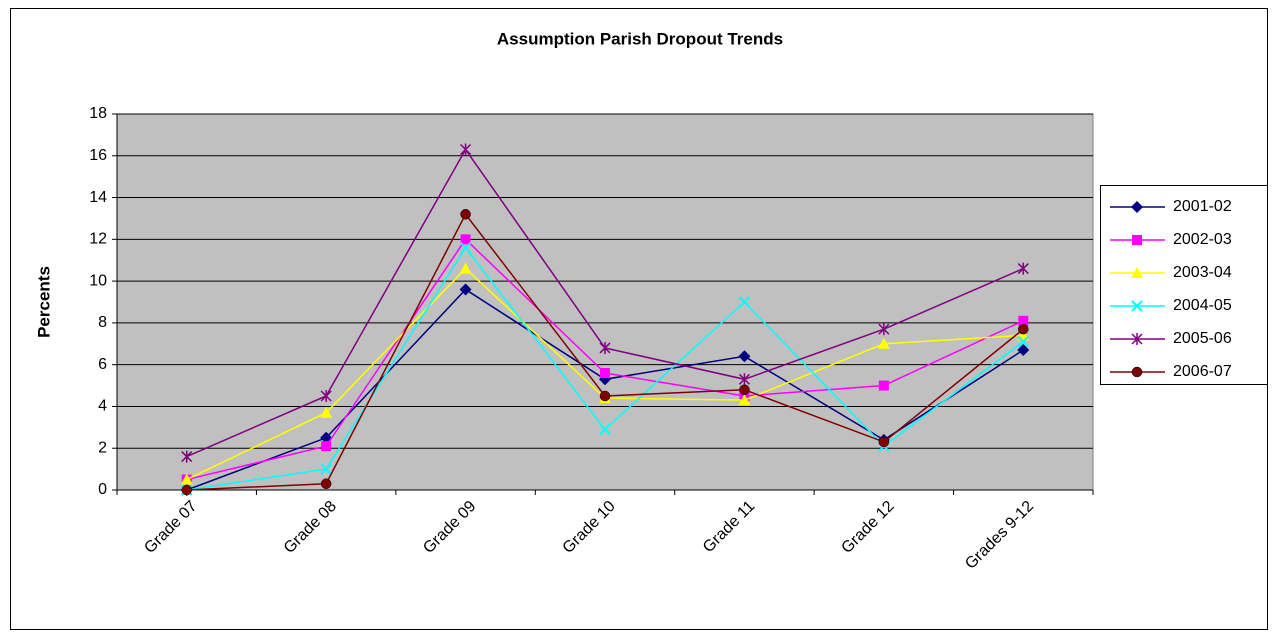  I want to click on y-tick-label: 2, so click(102, 447).